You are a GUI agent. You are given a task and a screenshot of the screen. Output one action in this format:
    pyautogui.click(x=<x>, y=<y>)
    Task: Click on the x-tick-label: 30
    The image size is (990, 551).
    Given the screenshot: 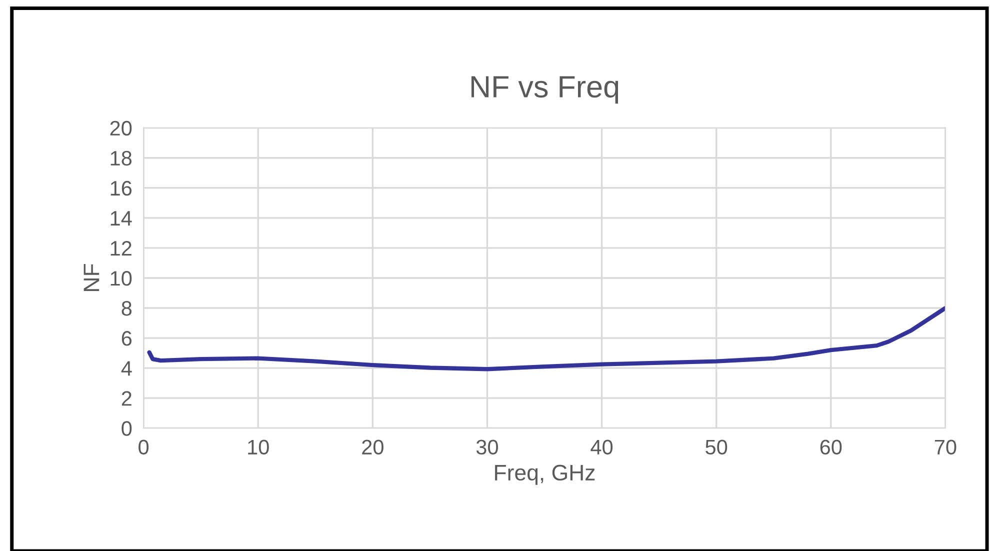 What is the action you would take?
    pyautogui.click(x=487, y=447)
    